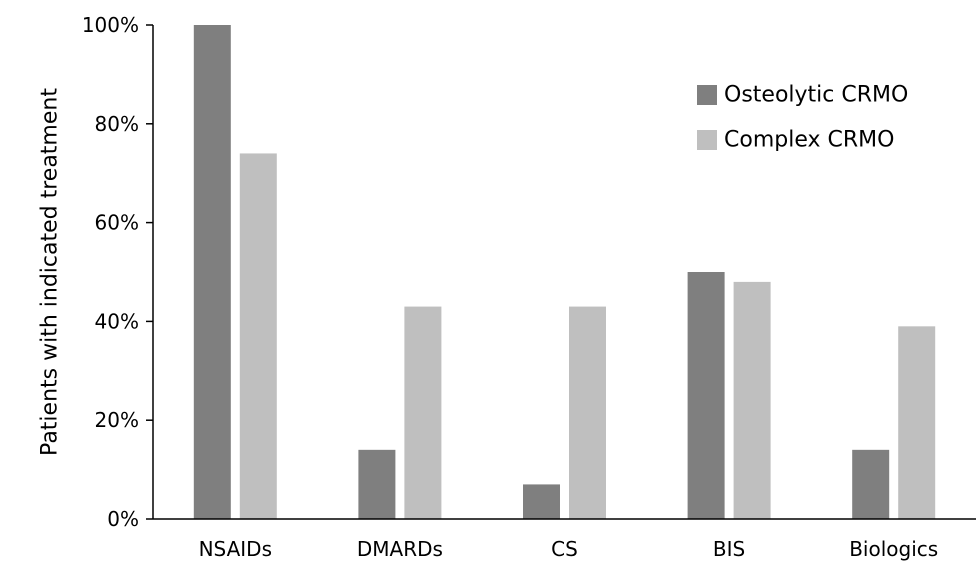  I want to click on y-axis-title: Patients with indicated treatment, so click(50, 272).